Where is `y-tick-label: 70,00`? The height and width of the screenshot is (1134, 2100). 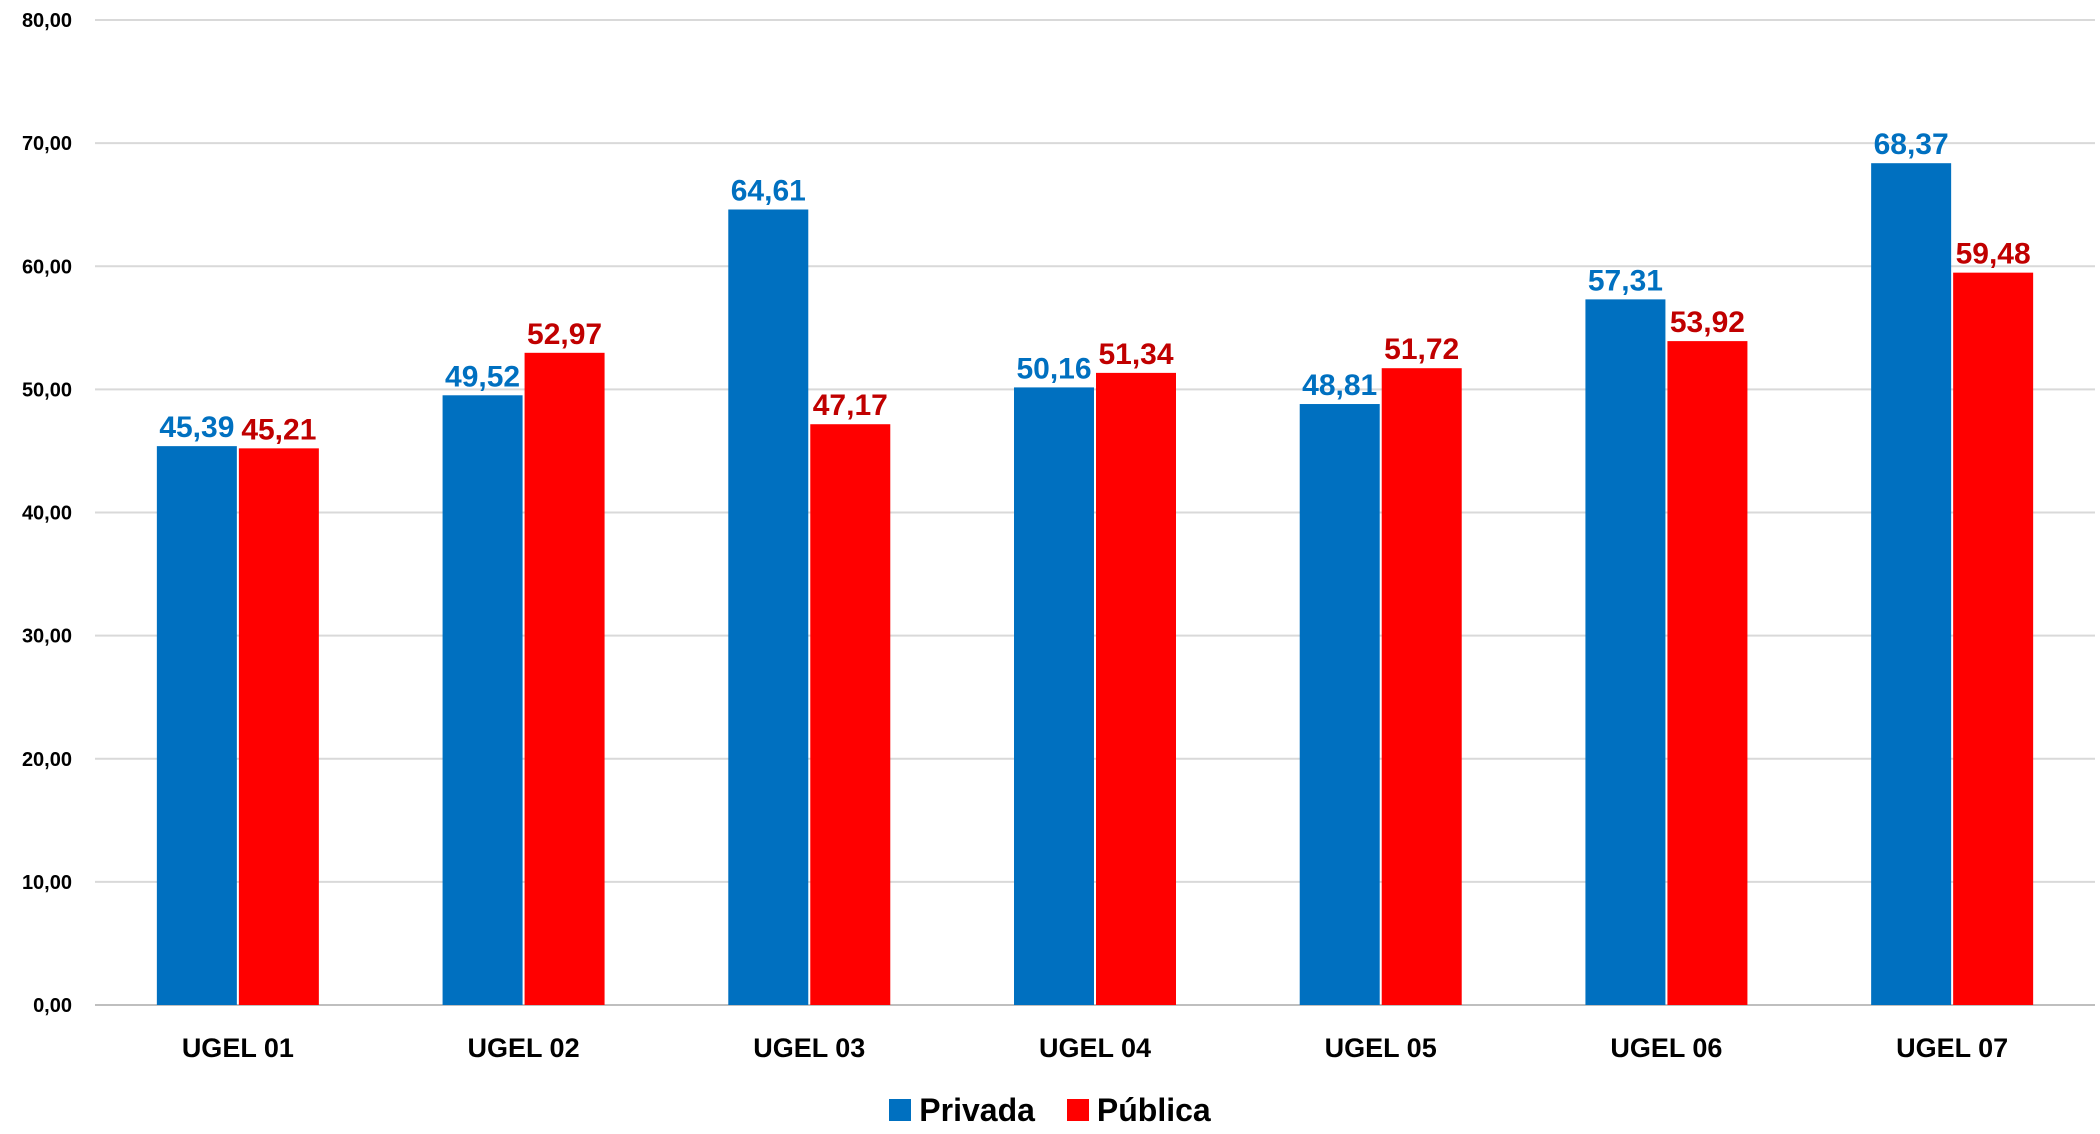
y-tick-label: 70,00 is located at coordinates (47, 144).